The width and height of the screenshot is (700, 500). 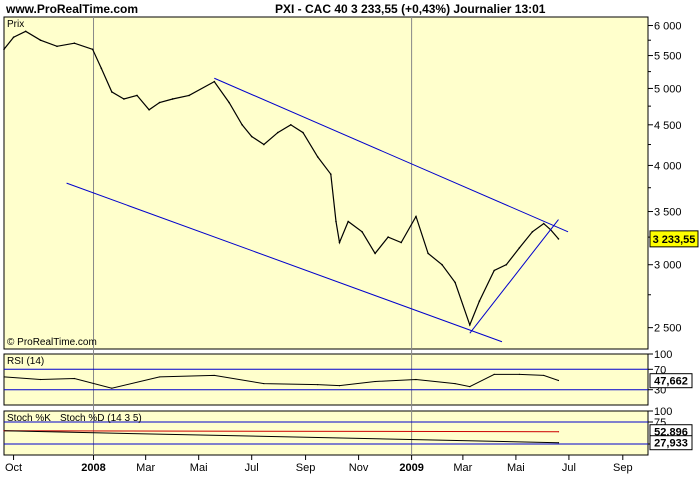 What do you see at coordinates (411, 468) in the screenshot?
I see `x-tick-label: 2009` at bounding box center [411, 468].